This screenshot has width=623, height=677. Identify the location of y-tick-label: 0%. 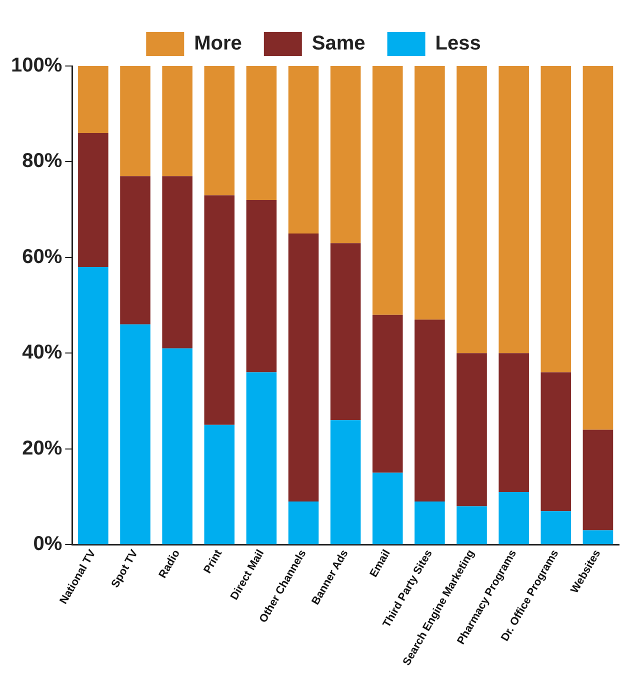
(47, 544).